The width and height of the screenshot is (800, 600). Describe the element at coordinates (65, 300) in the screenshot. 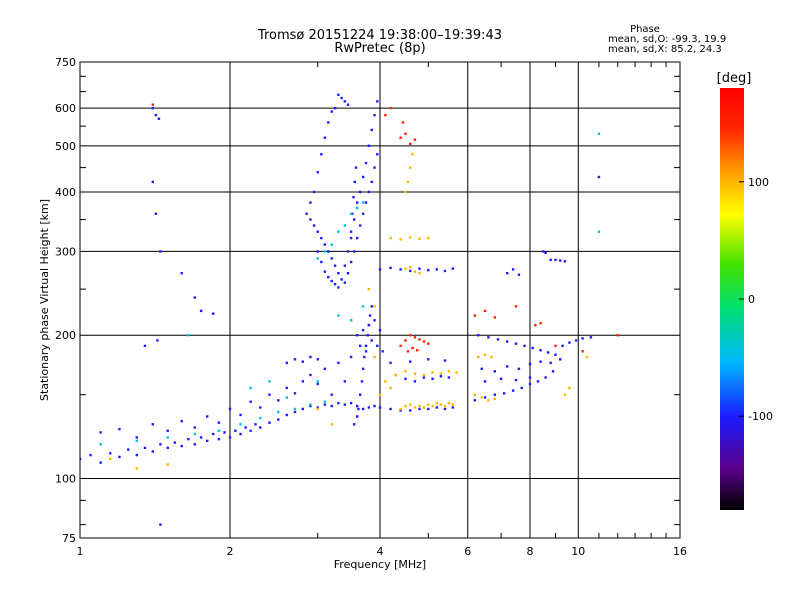

I see `y-tick-labels: 75 100 200 300 400 500 600 750` at that location.